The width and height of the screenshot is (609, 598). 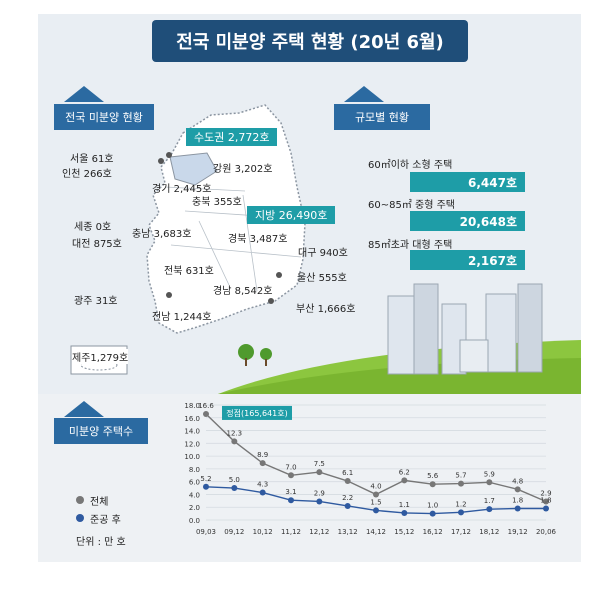 I want to click on data-label: 3.1, so click(x=290, y=492).